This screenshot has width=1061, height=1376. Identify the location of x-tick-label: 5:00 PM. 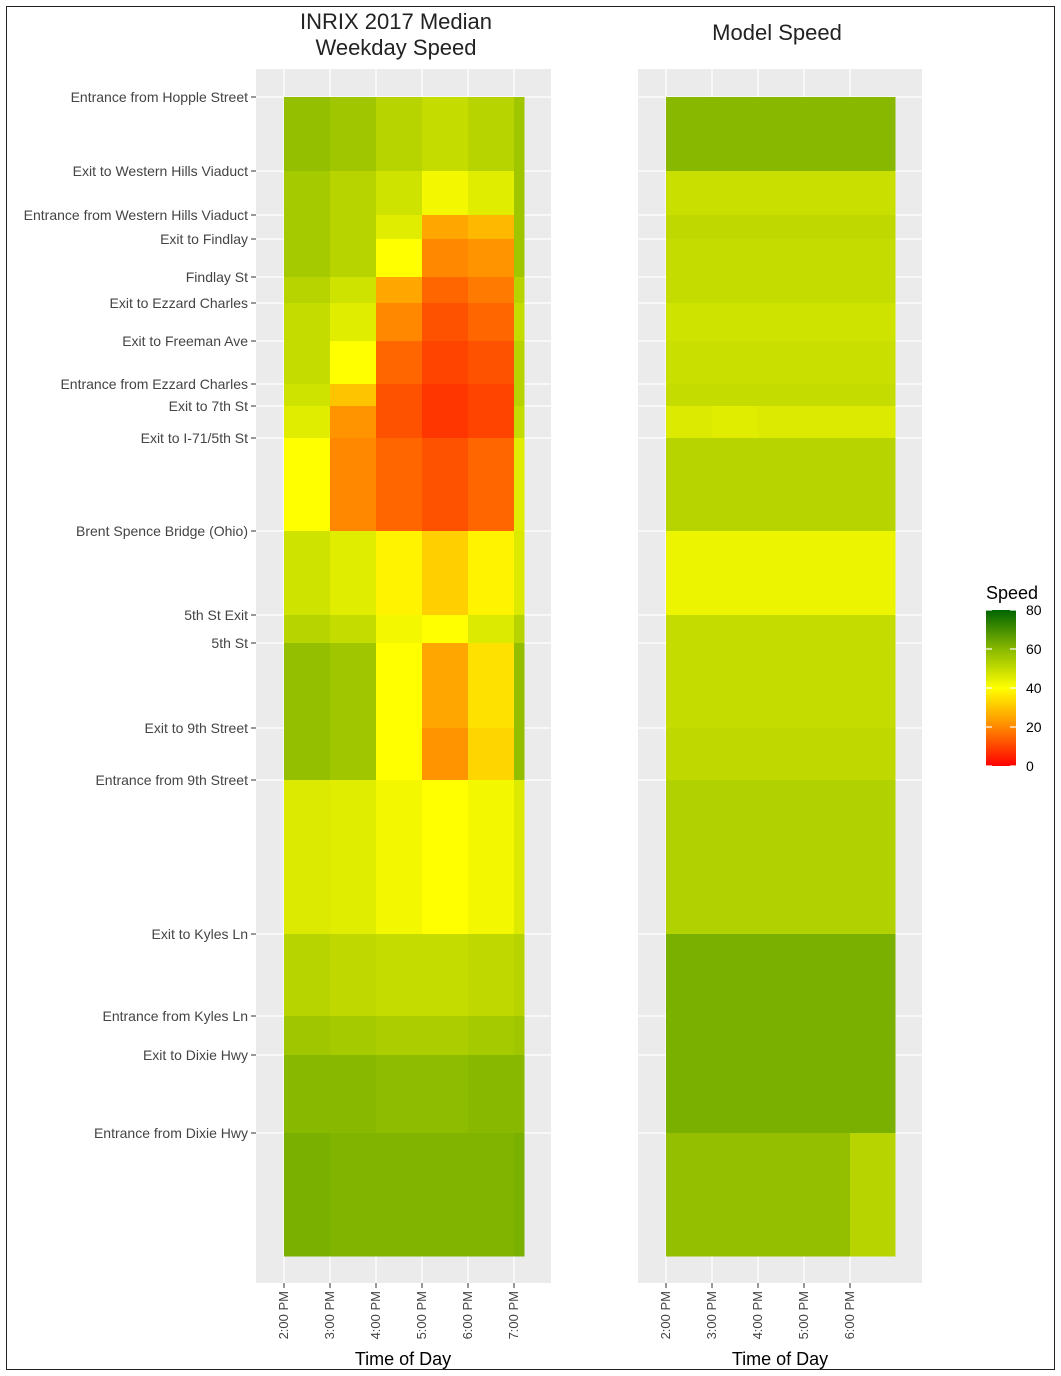
(421, 1315).